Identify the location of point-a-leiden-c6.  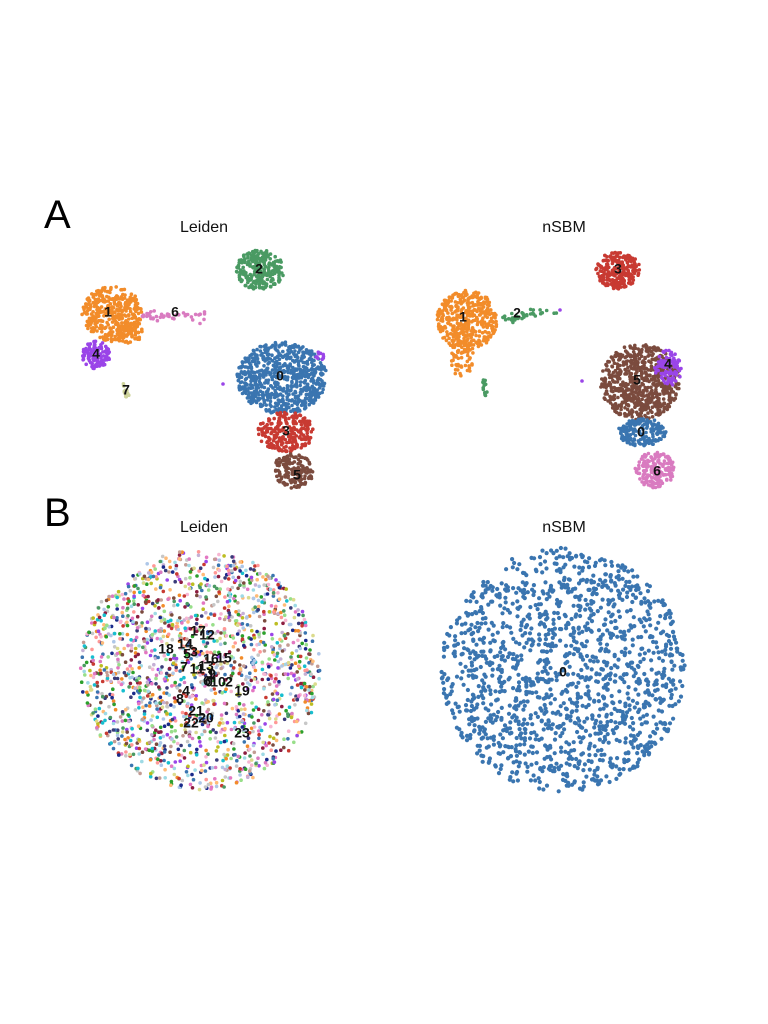
(192, 320).